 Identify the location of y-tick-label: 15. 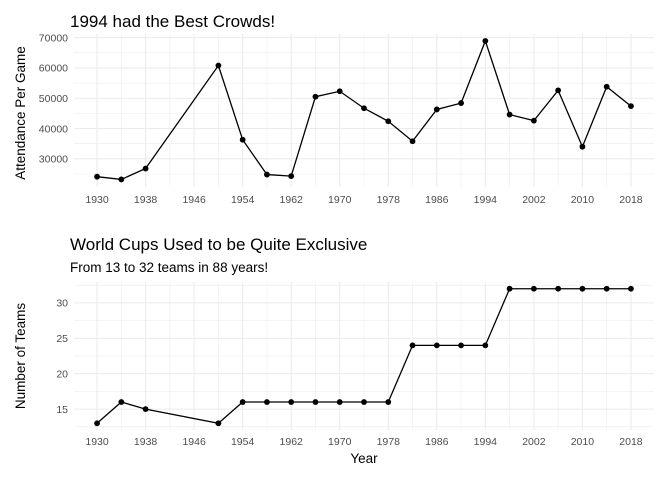
(62, 410).